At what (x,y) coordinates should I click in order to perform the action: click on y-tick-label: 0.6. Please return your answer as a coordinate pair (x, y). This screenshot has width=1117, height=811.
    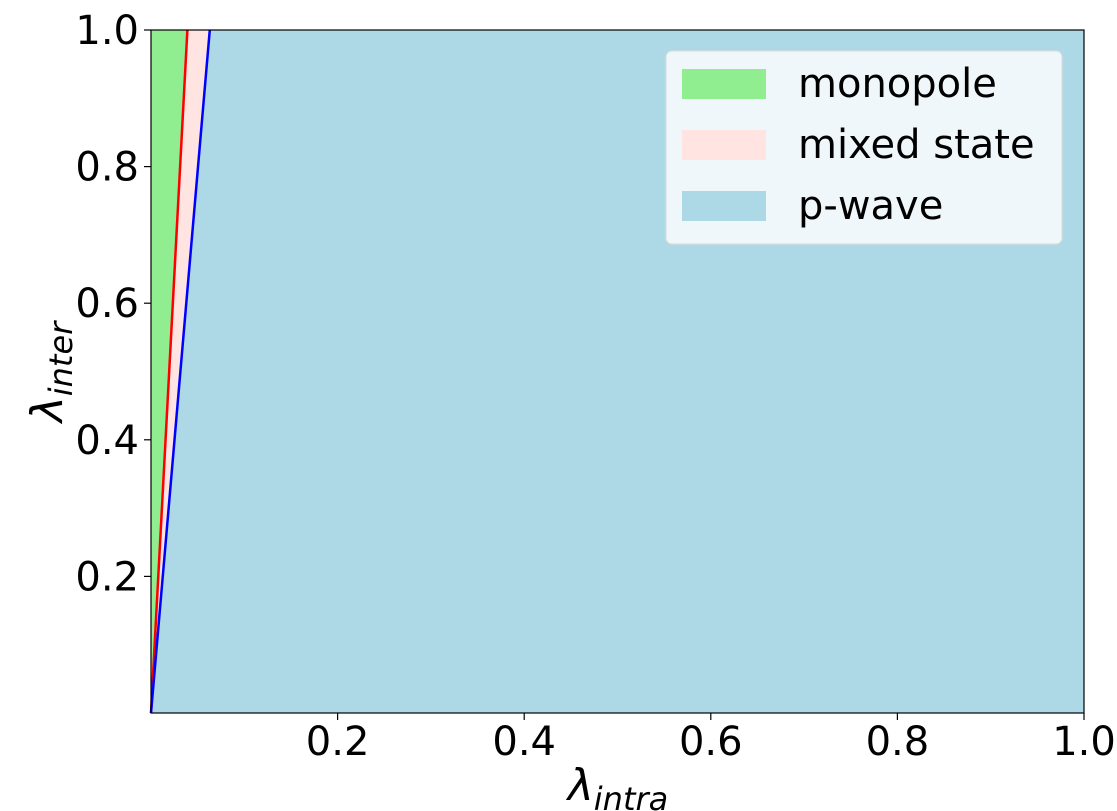
    Looking at the image, I should click on (107, 304).